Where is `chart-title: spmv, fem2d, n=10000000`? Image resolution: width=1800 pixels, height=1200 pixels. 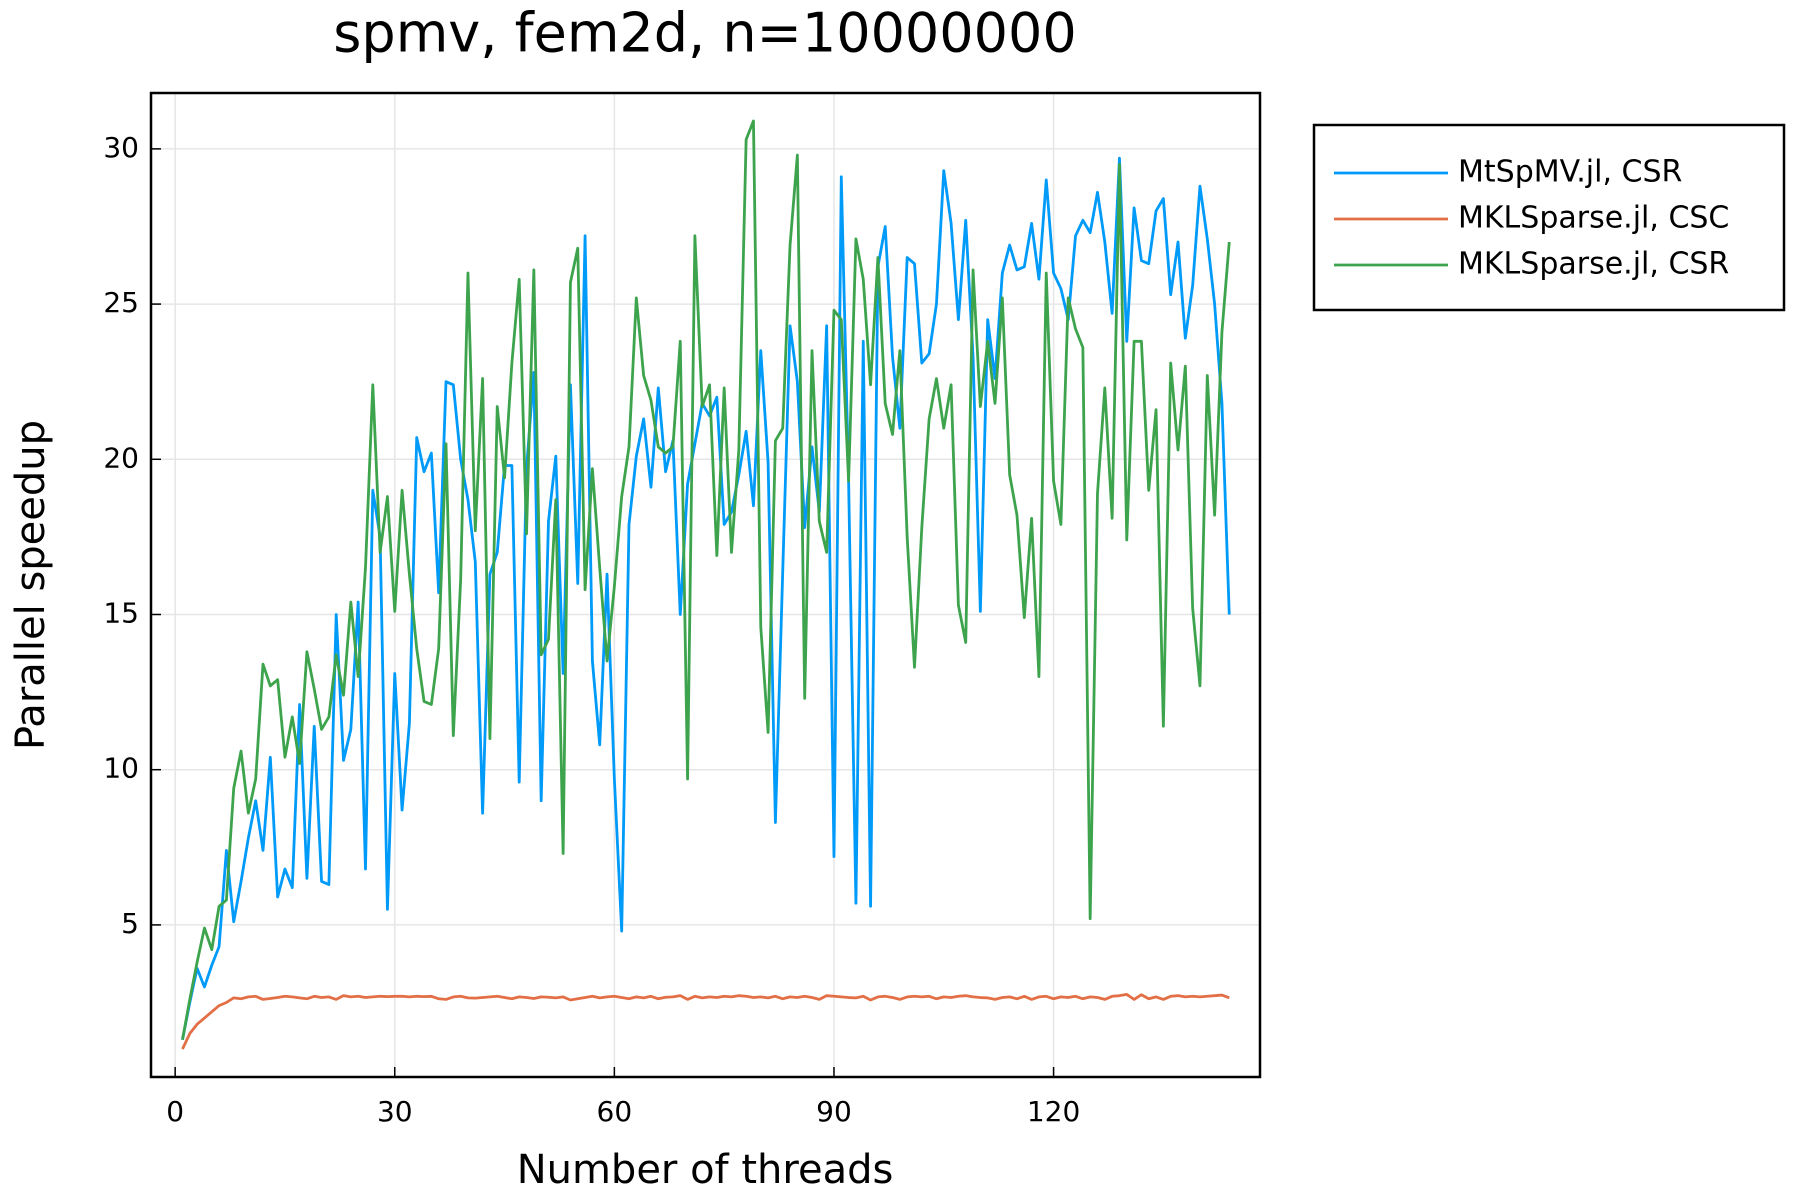 chart-title: spmv, fem2d, n=10000000 is located at coordinates (704, 33).